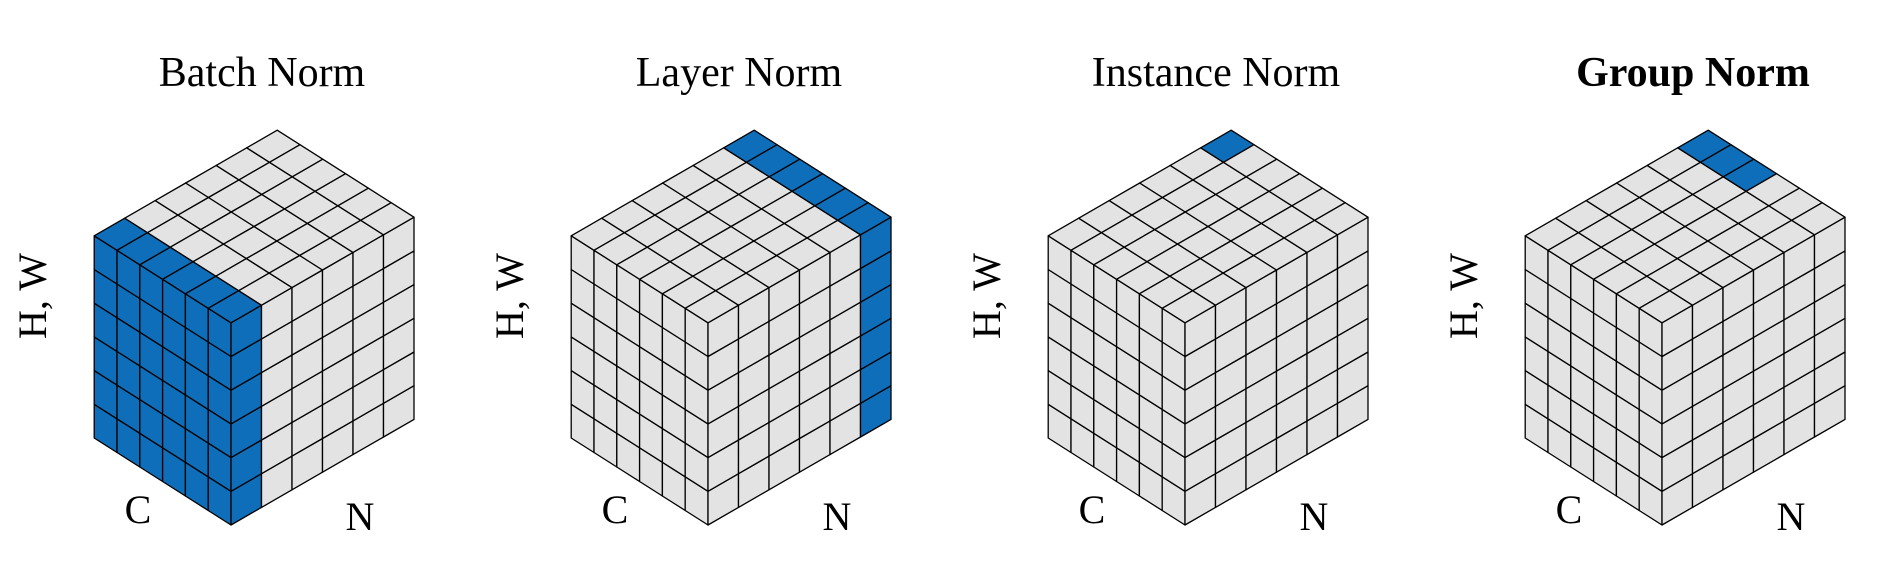 The height and width of the screenshot is (571, 1893). I want to click on group-norm-n-label: N, so click(1791, 516).